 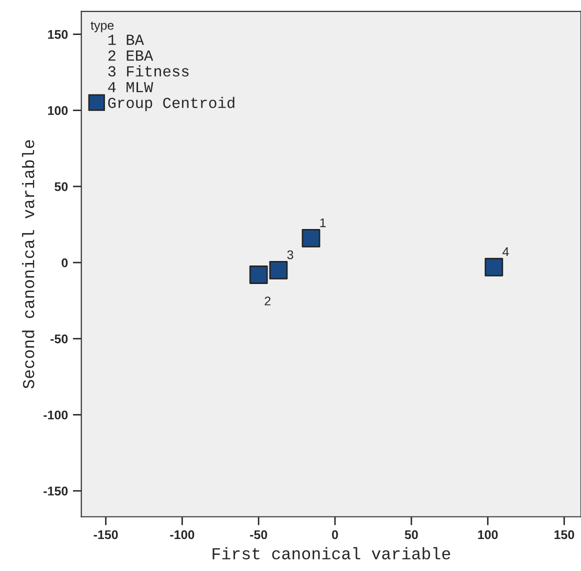 I want to click on y-axis-title: Second canonical variable, so click(x=28, y=264).